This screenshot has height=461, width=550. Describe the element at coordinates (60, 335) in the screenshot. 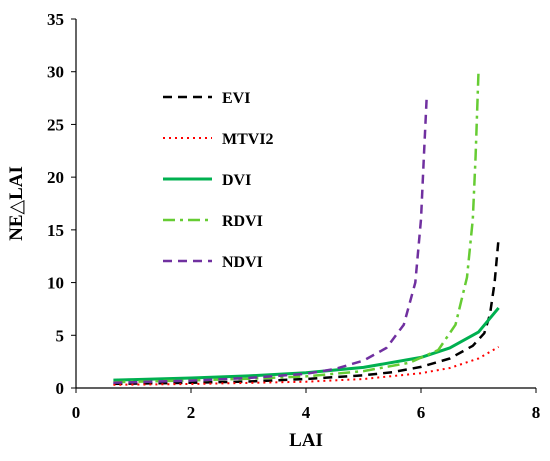

I see `y-tick-label: 5` at that location.